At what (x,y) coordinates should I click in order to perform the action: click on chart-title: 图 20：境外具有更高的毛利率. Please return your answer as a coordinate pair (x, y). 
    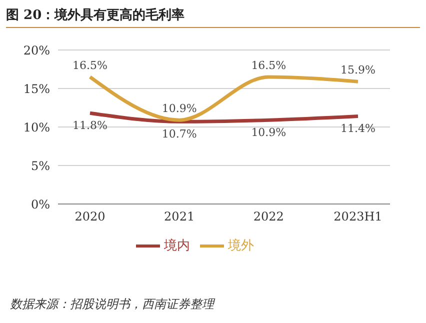
    Looking at the image, I should click on (213, 17).